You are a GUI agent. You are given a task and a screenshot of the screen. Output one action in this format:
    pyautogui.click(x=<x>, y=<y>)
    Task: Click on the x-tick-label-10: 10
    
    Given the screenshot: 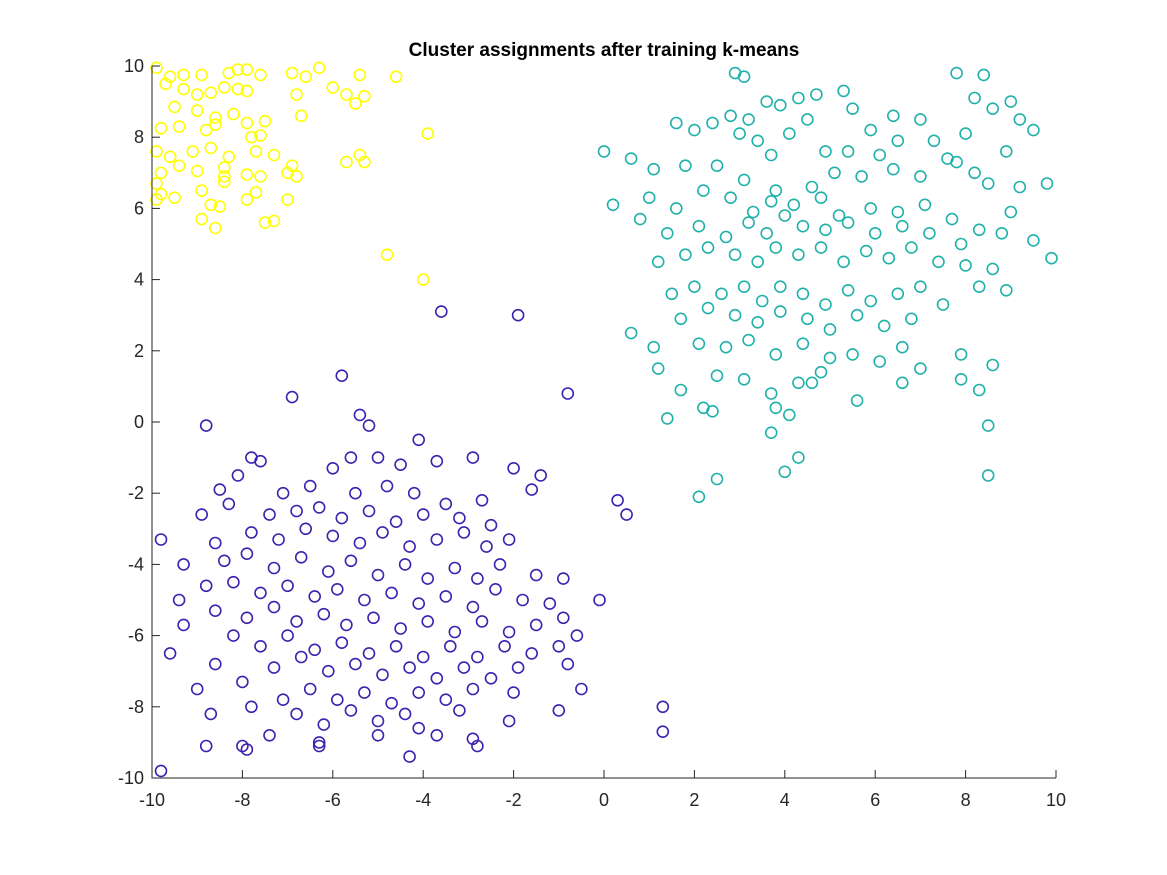 What is the action you would take?
    pyautogui.click(x=1056, y=800)
    